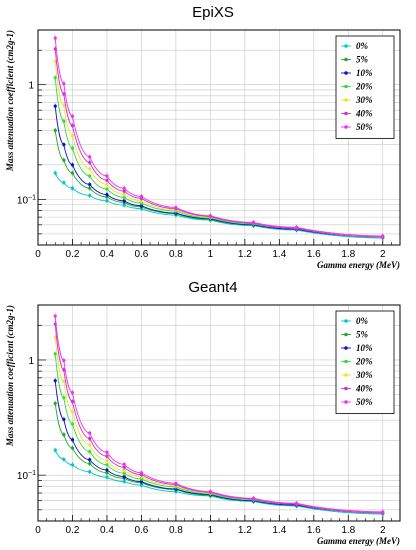 This screenshot has width=416, height=550. Describe the element at coordinates (212, 287) in the screenshot. I see `chart-title: Geant4` at that location.